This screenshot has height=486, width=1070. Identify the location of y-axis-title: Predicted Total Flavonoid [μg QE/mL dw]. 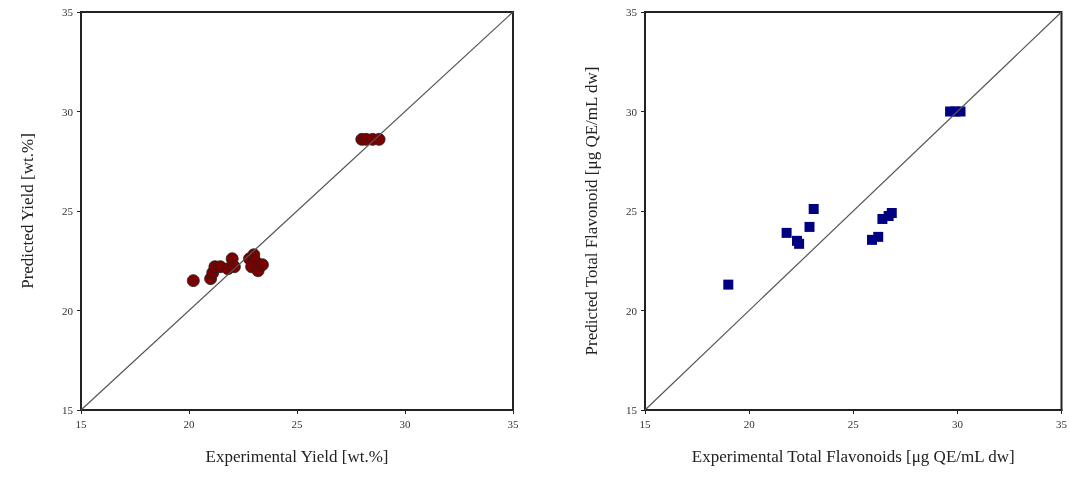
(591, 211).